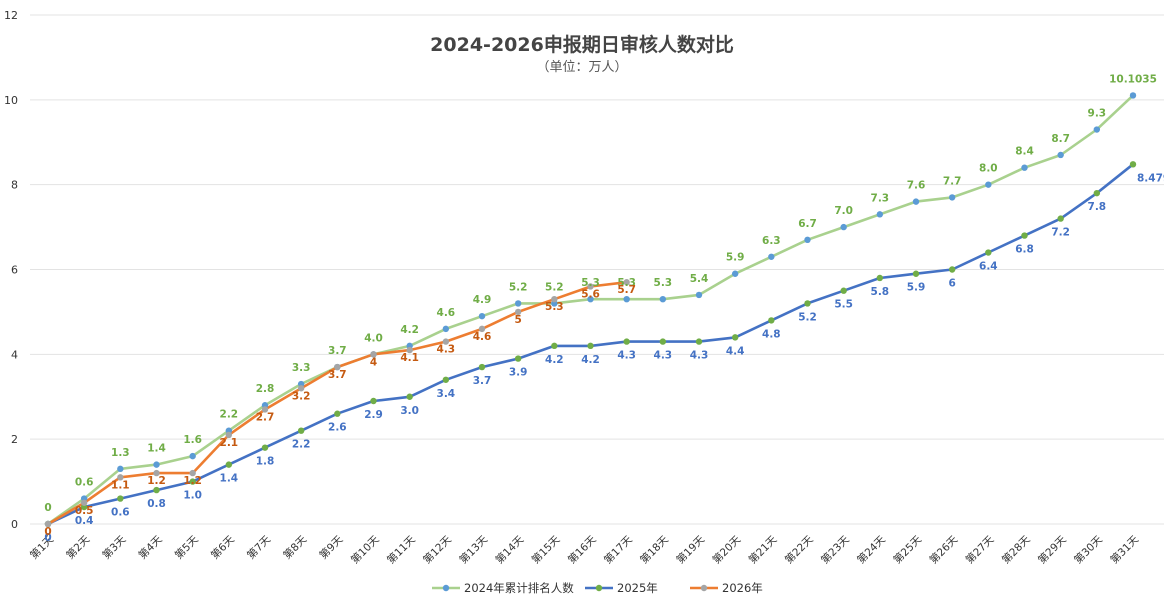  I want to click on data-label: 1.1, so click(120, 485).